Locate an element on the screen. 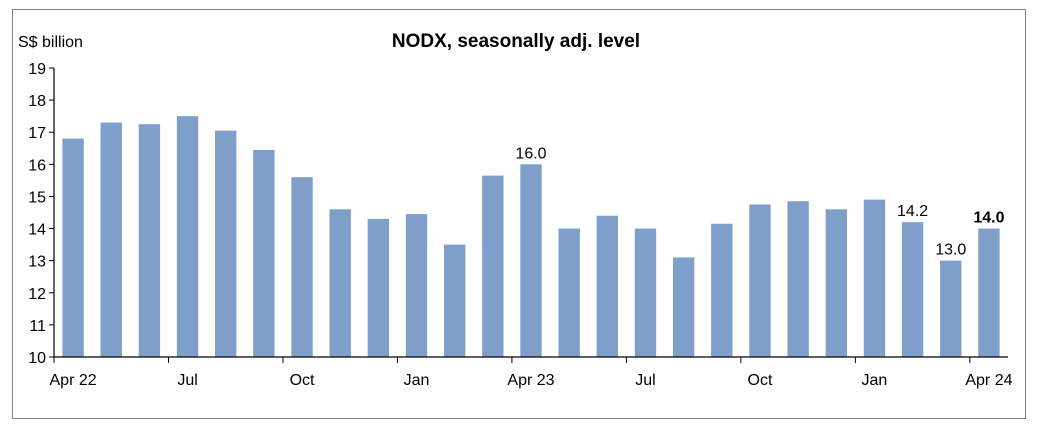 The image size is (1039, 427). x-axis: Apr 22 Jul Oct Jan Apr 23 Jul Oct Jan Apr 24 is located at coordinates (531, 372).